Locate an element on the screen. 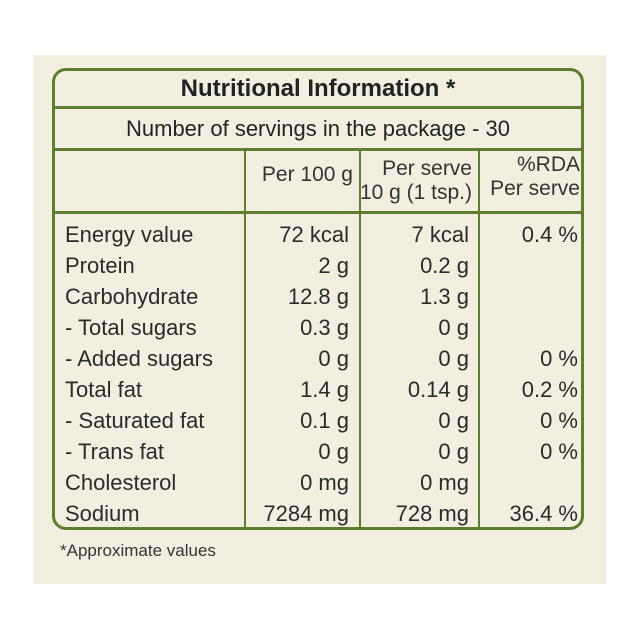  value-rda: 0.4 % is located at coordinates (549, 234).